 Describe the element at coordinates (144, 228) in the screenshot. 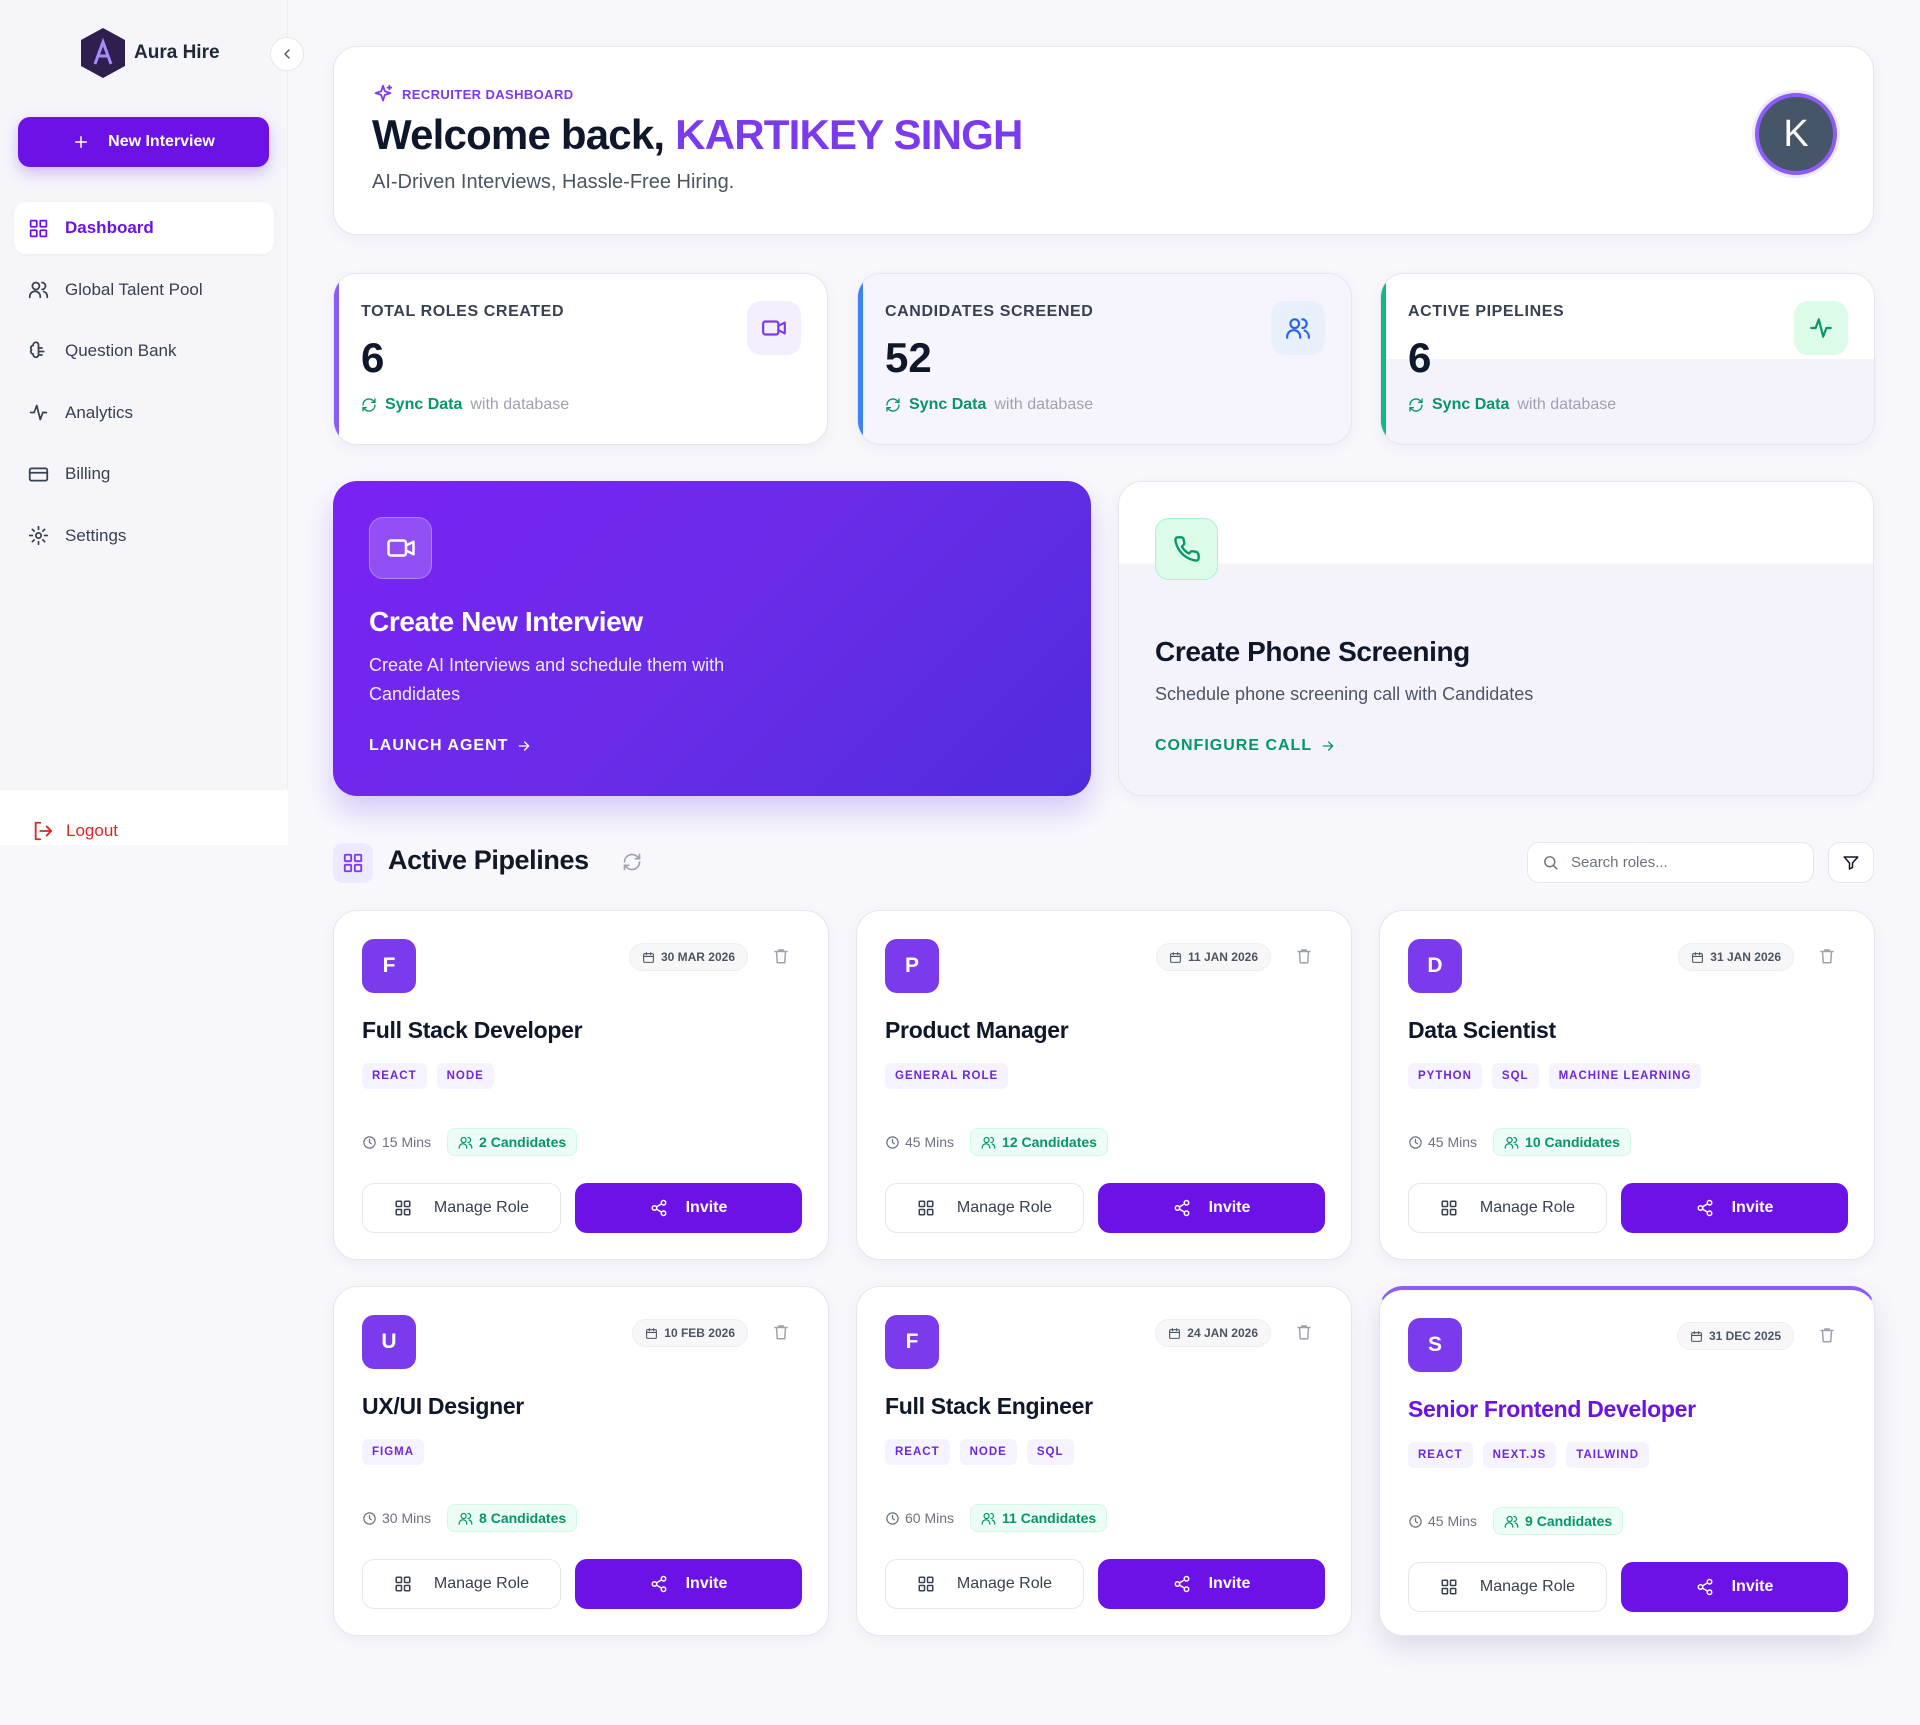

I see `nav-item: Dashboard` at that location.